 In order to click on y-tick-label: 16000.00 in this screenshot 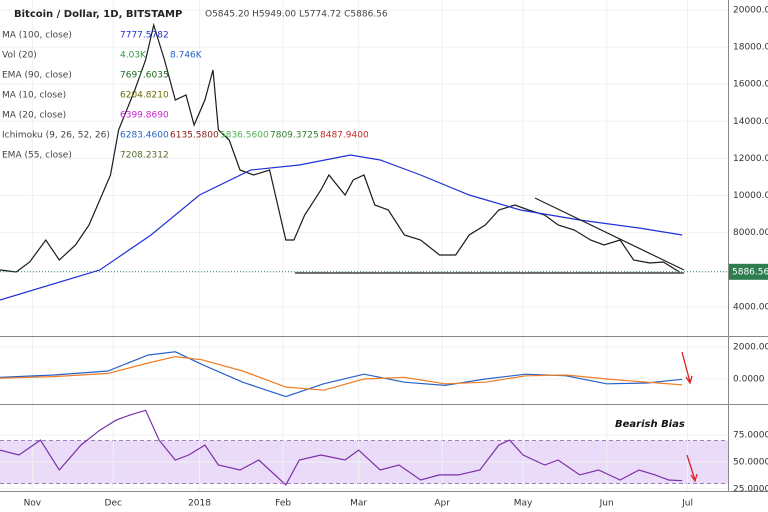, I will do `click(750, 85)`.